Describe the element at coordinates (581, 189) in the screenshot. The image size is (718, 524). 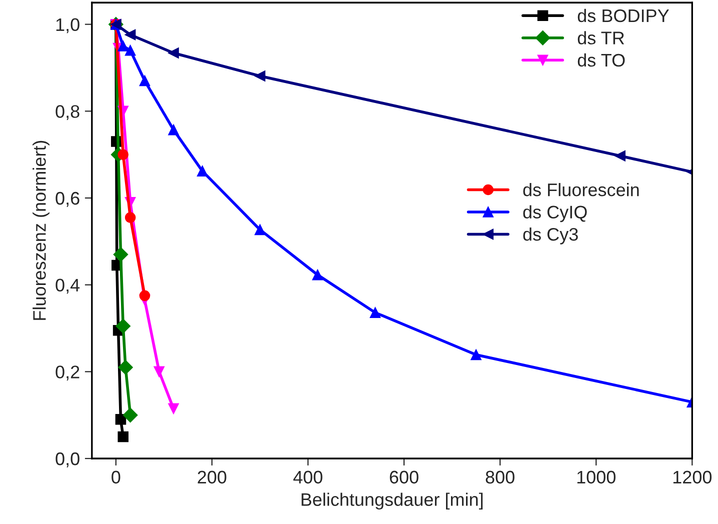
I see `legend-label: ds Fluorescein` at that location.